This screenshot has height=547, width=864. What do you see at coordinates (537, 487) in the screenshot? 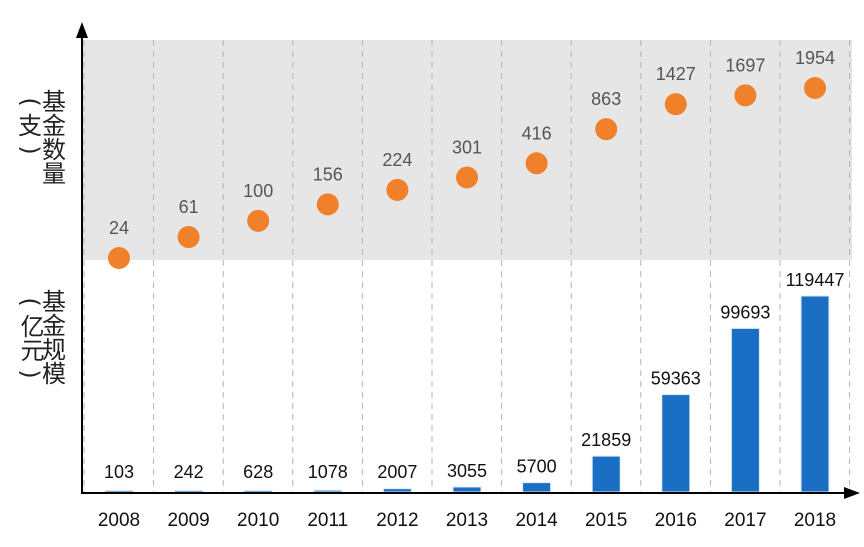
I see `bar-2014` at bounding box center [537, 487].